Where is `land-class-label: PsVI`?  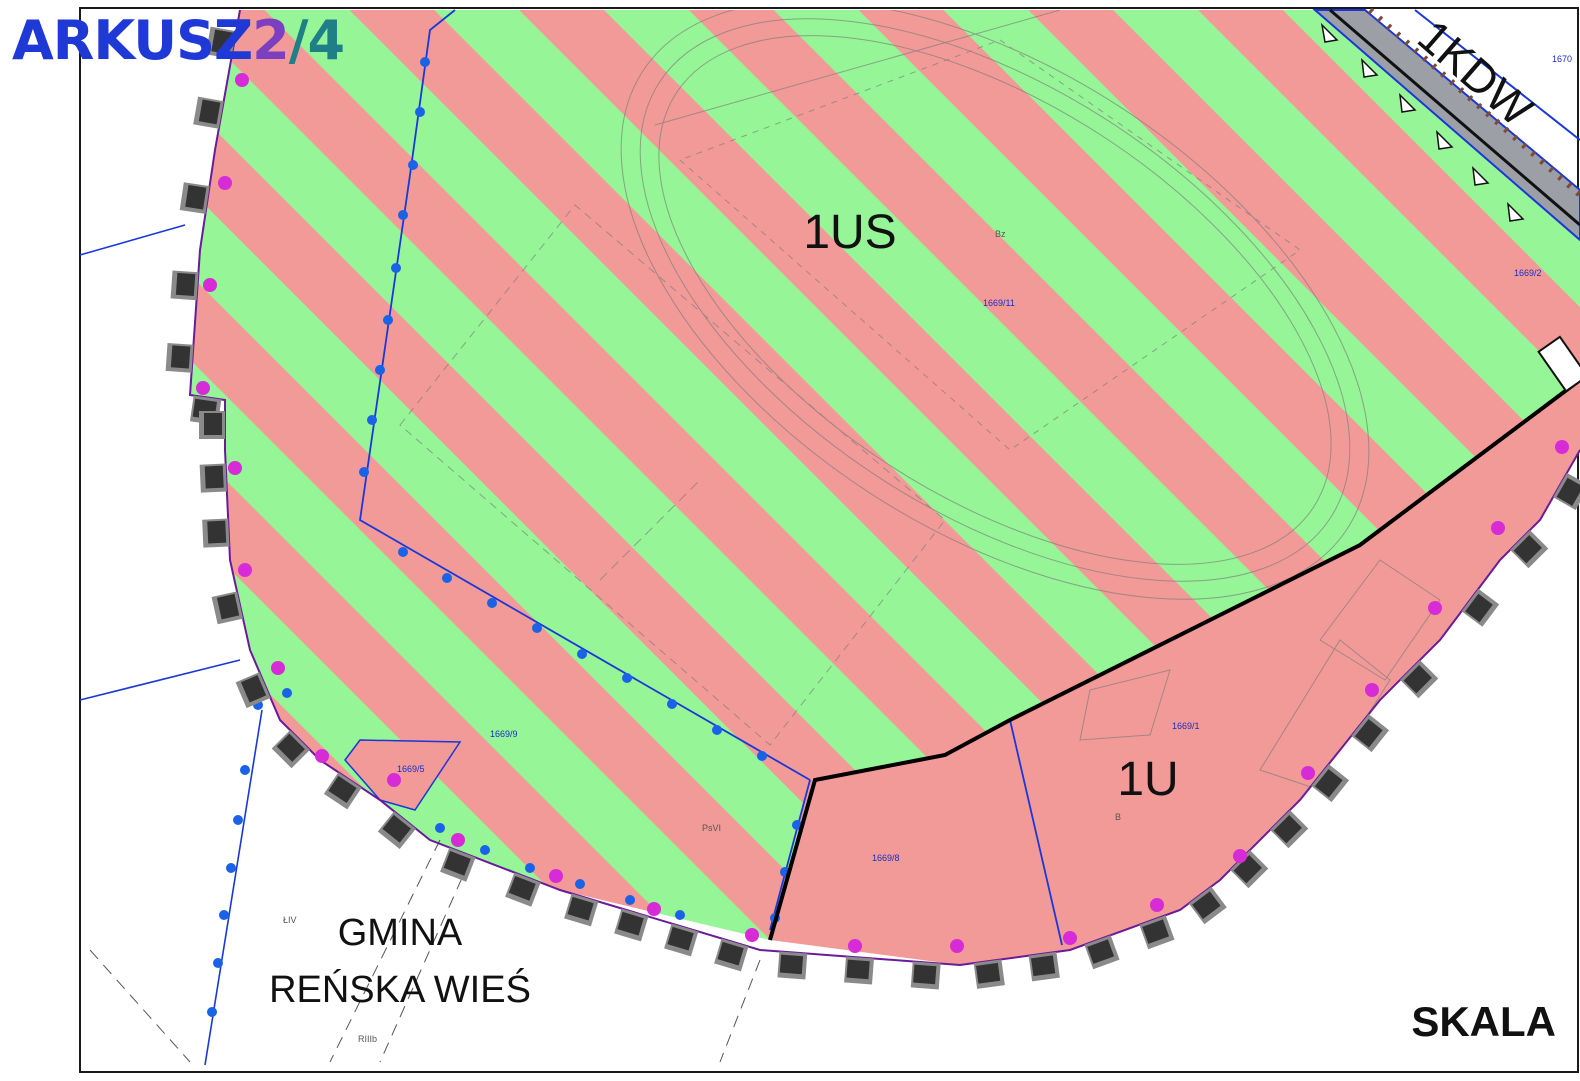 land-class-label: PsVI is located at coordinates (711, 828).